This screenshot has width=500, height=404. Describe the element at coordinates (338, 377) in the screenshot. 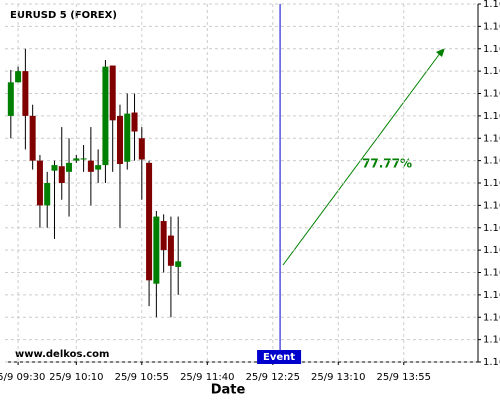

I see `x-tick-label: 25/9 13:10` at that location.